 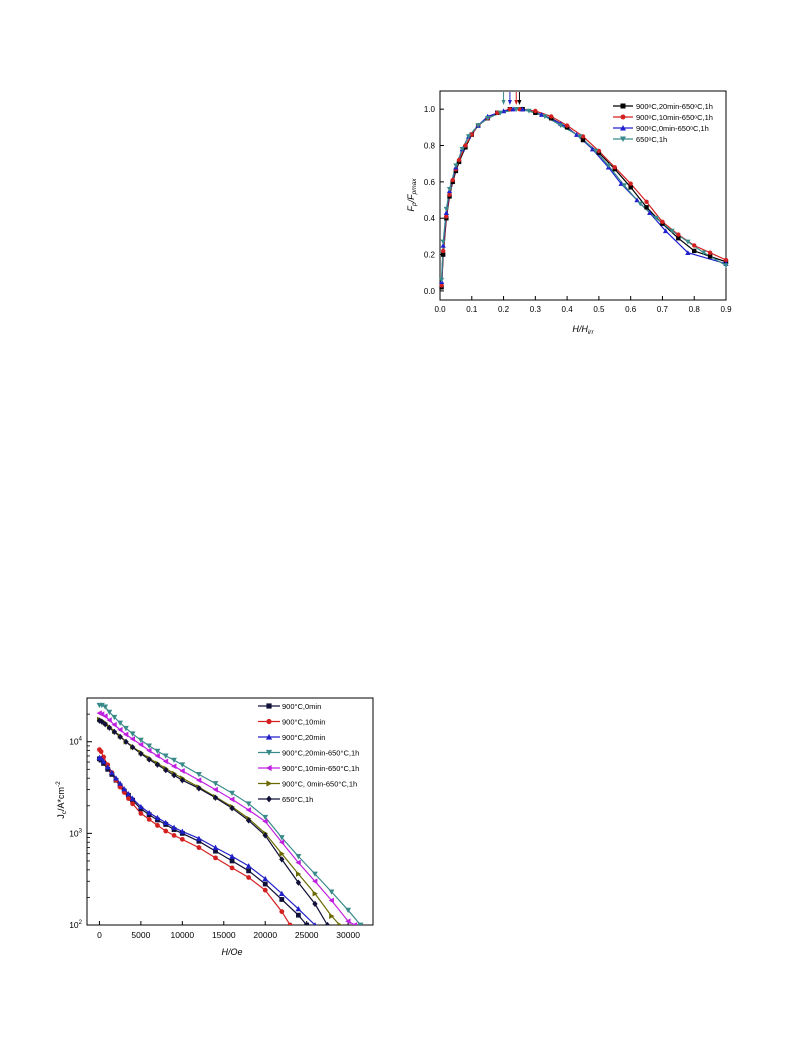 What do you see at coordinates (434, 200) in the screenshot?
I see `chart1-y-ticks: 0.0 0.2 0.4 0.6 0.8 1.0` at bounding box center [434, 200].